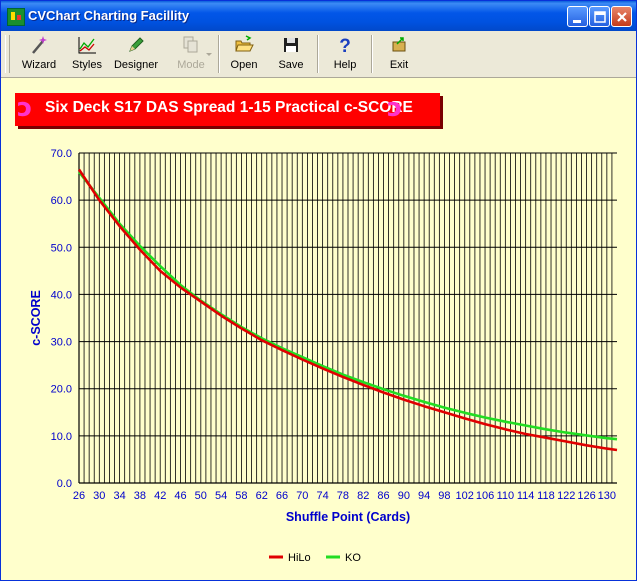 Image resolution: width=637 pixels, height=581 pixels. Describe the element at coordinates (577, 16) in the screenshot. I see `minimize-button` at that location.